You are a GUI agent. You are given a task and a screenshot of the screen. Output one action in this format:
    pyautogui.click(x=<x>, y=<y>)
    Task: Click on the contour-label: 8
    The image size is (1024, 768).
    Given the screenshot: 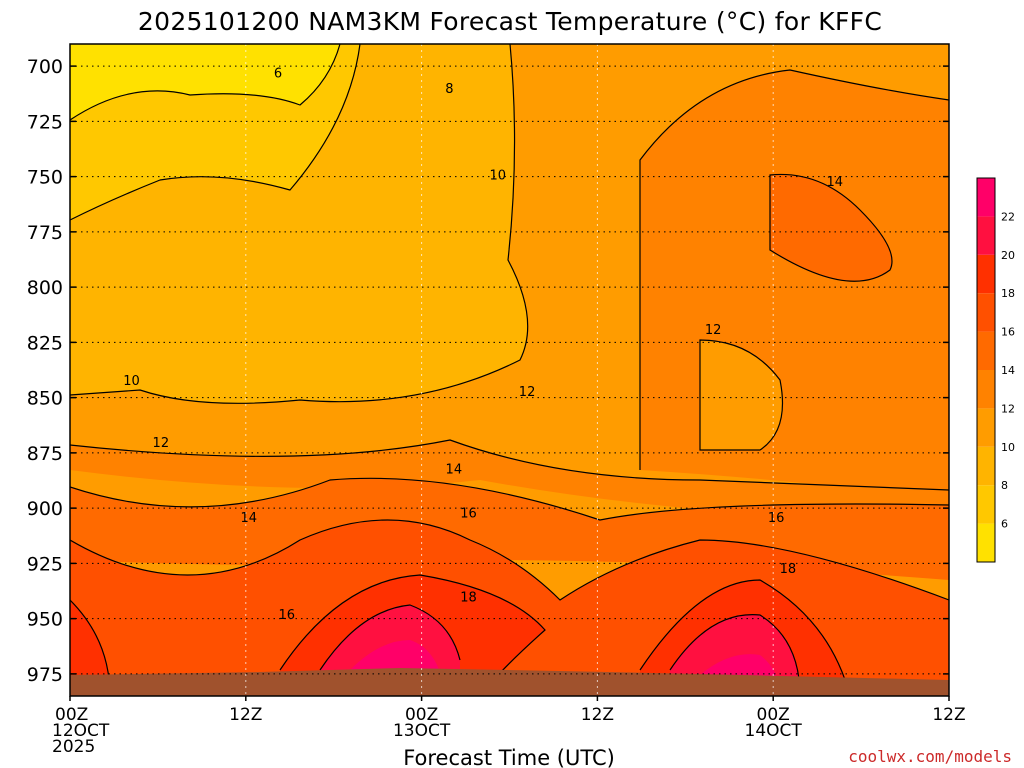 What is the action you would take?
    pyautogui.click(x=449, y=89)
    